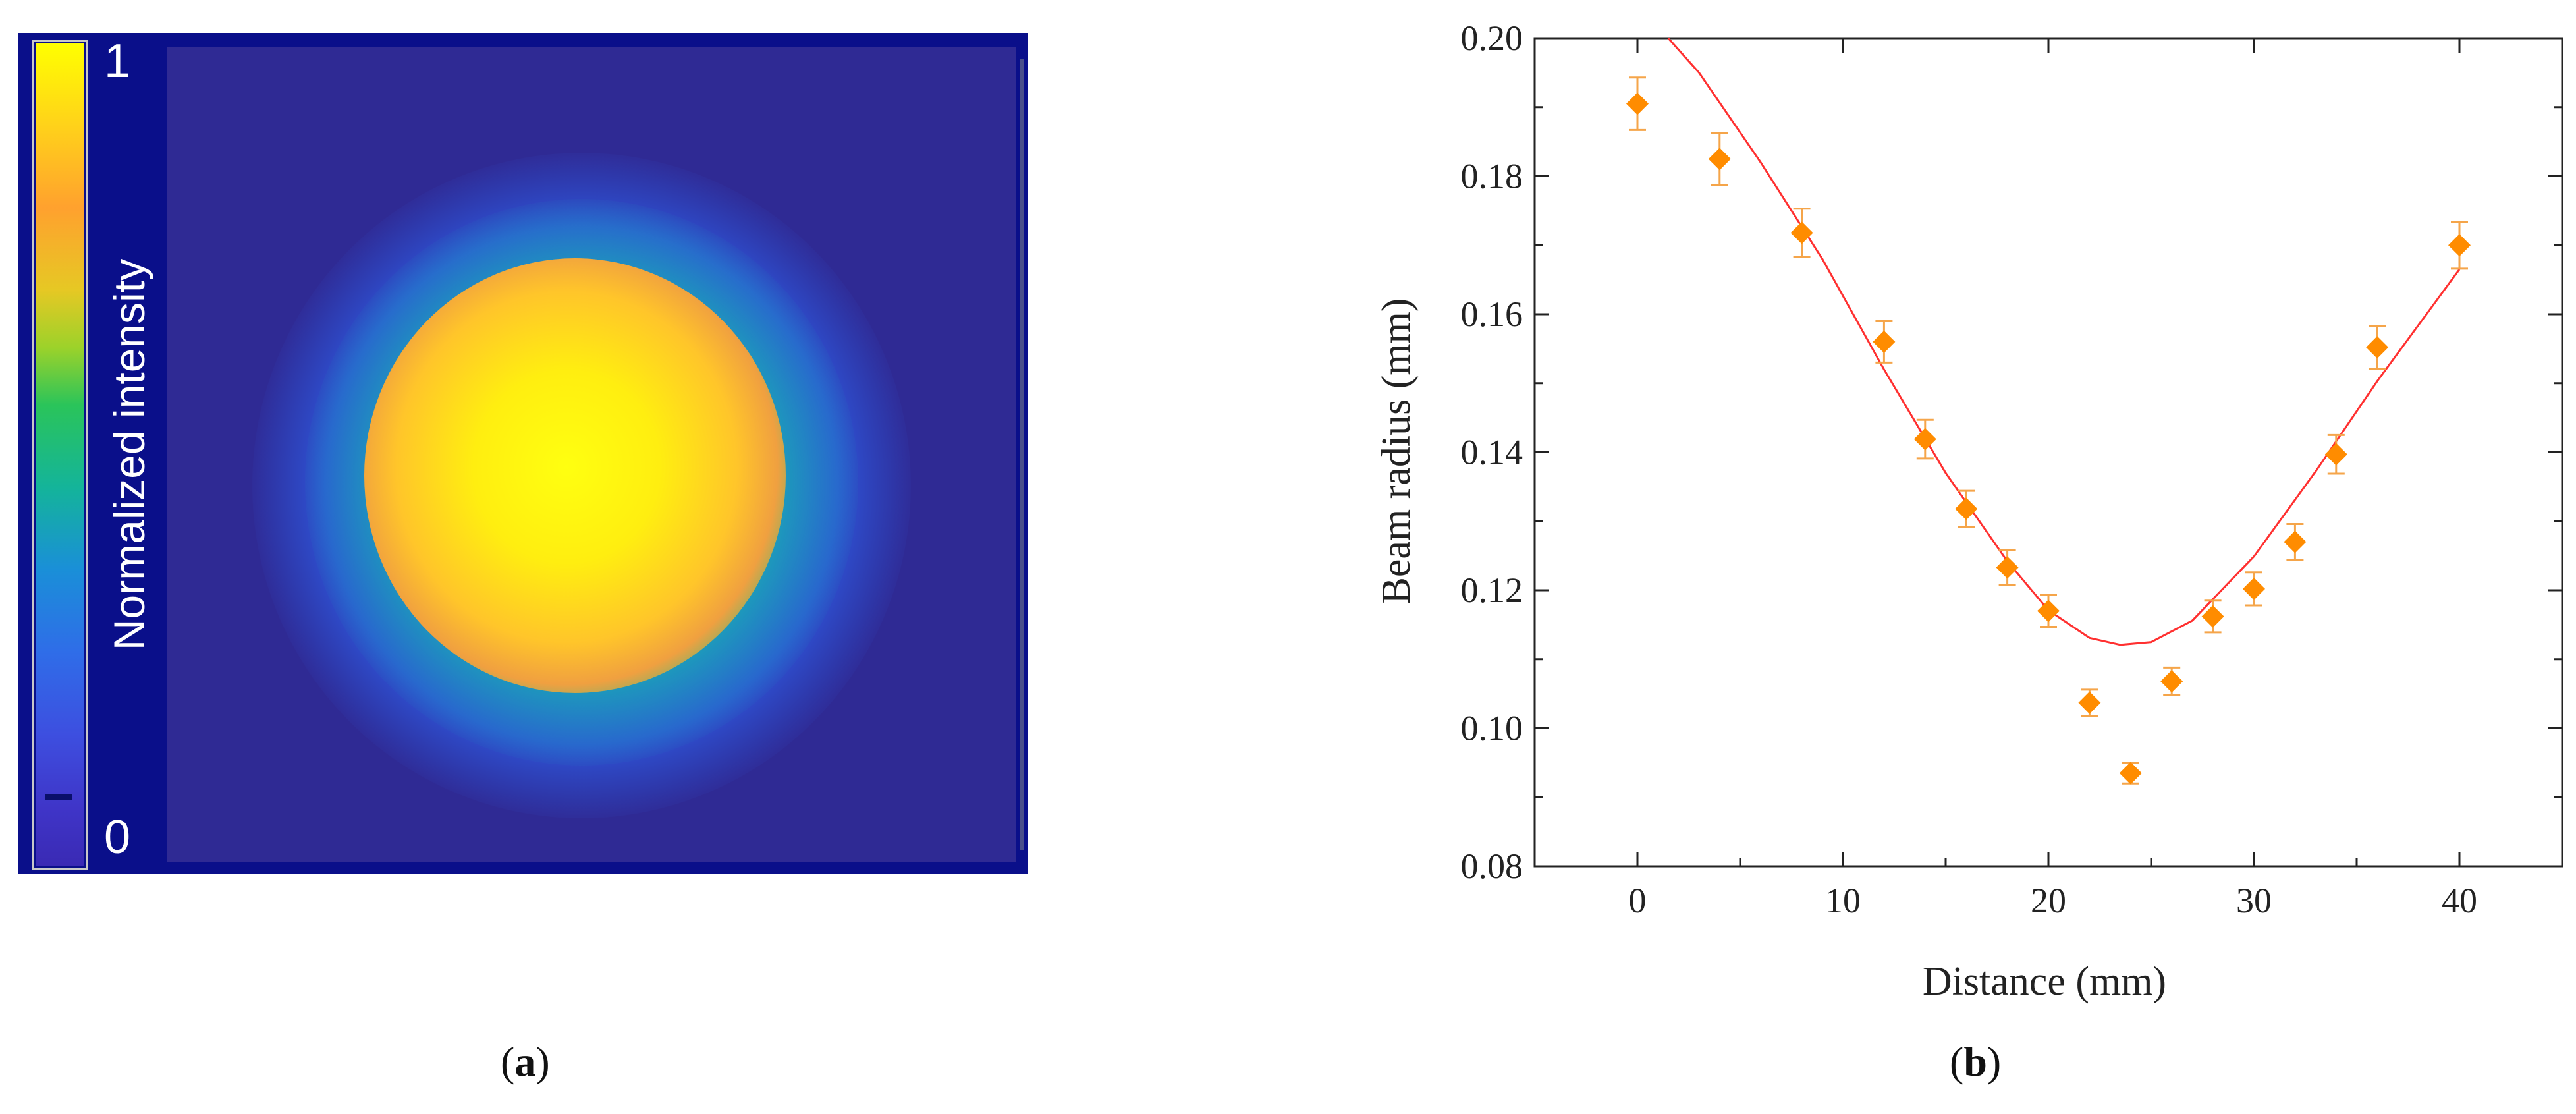 The image size is (2576, 1114). Describe the element at coordinates (1492, 867) in the screenshot. I see `y-tick-label: 0.08` at that location.